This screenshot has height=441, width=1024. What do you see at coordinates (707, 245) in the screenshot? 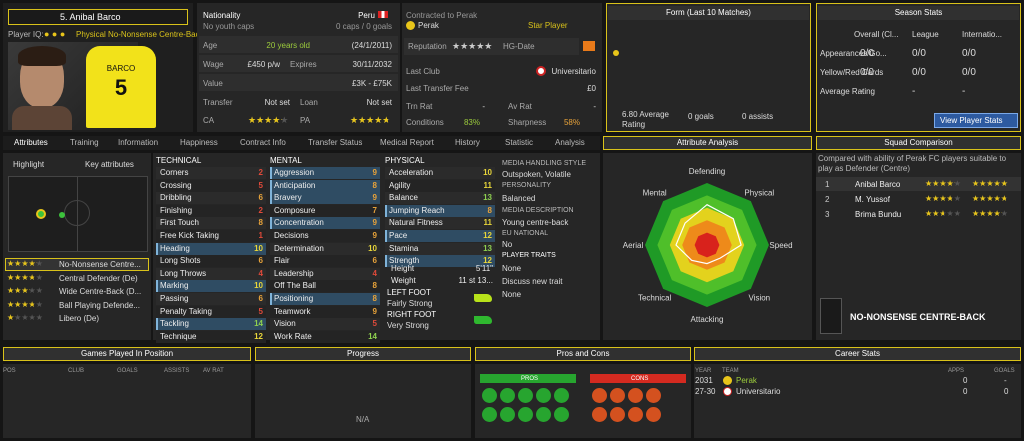
I see `radar-ring` at bounding box center [707, 245].